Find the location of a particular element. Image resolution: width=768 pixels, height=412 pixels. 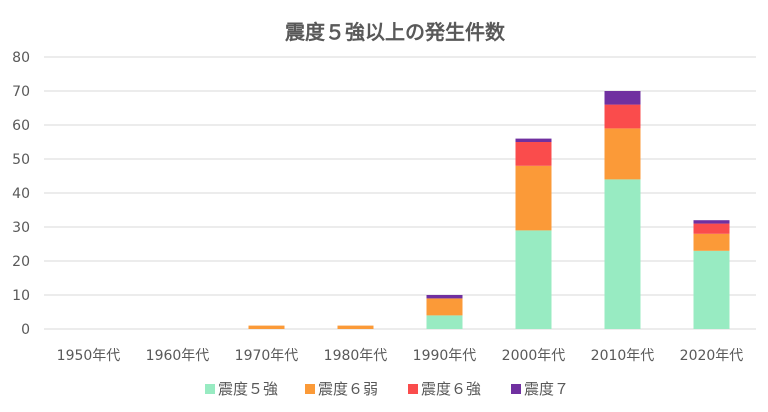

y-tick-label: 70 is located at coordinates (21, 92).